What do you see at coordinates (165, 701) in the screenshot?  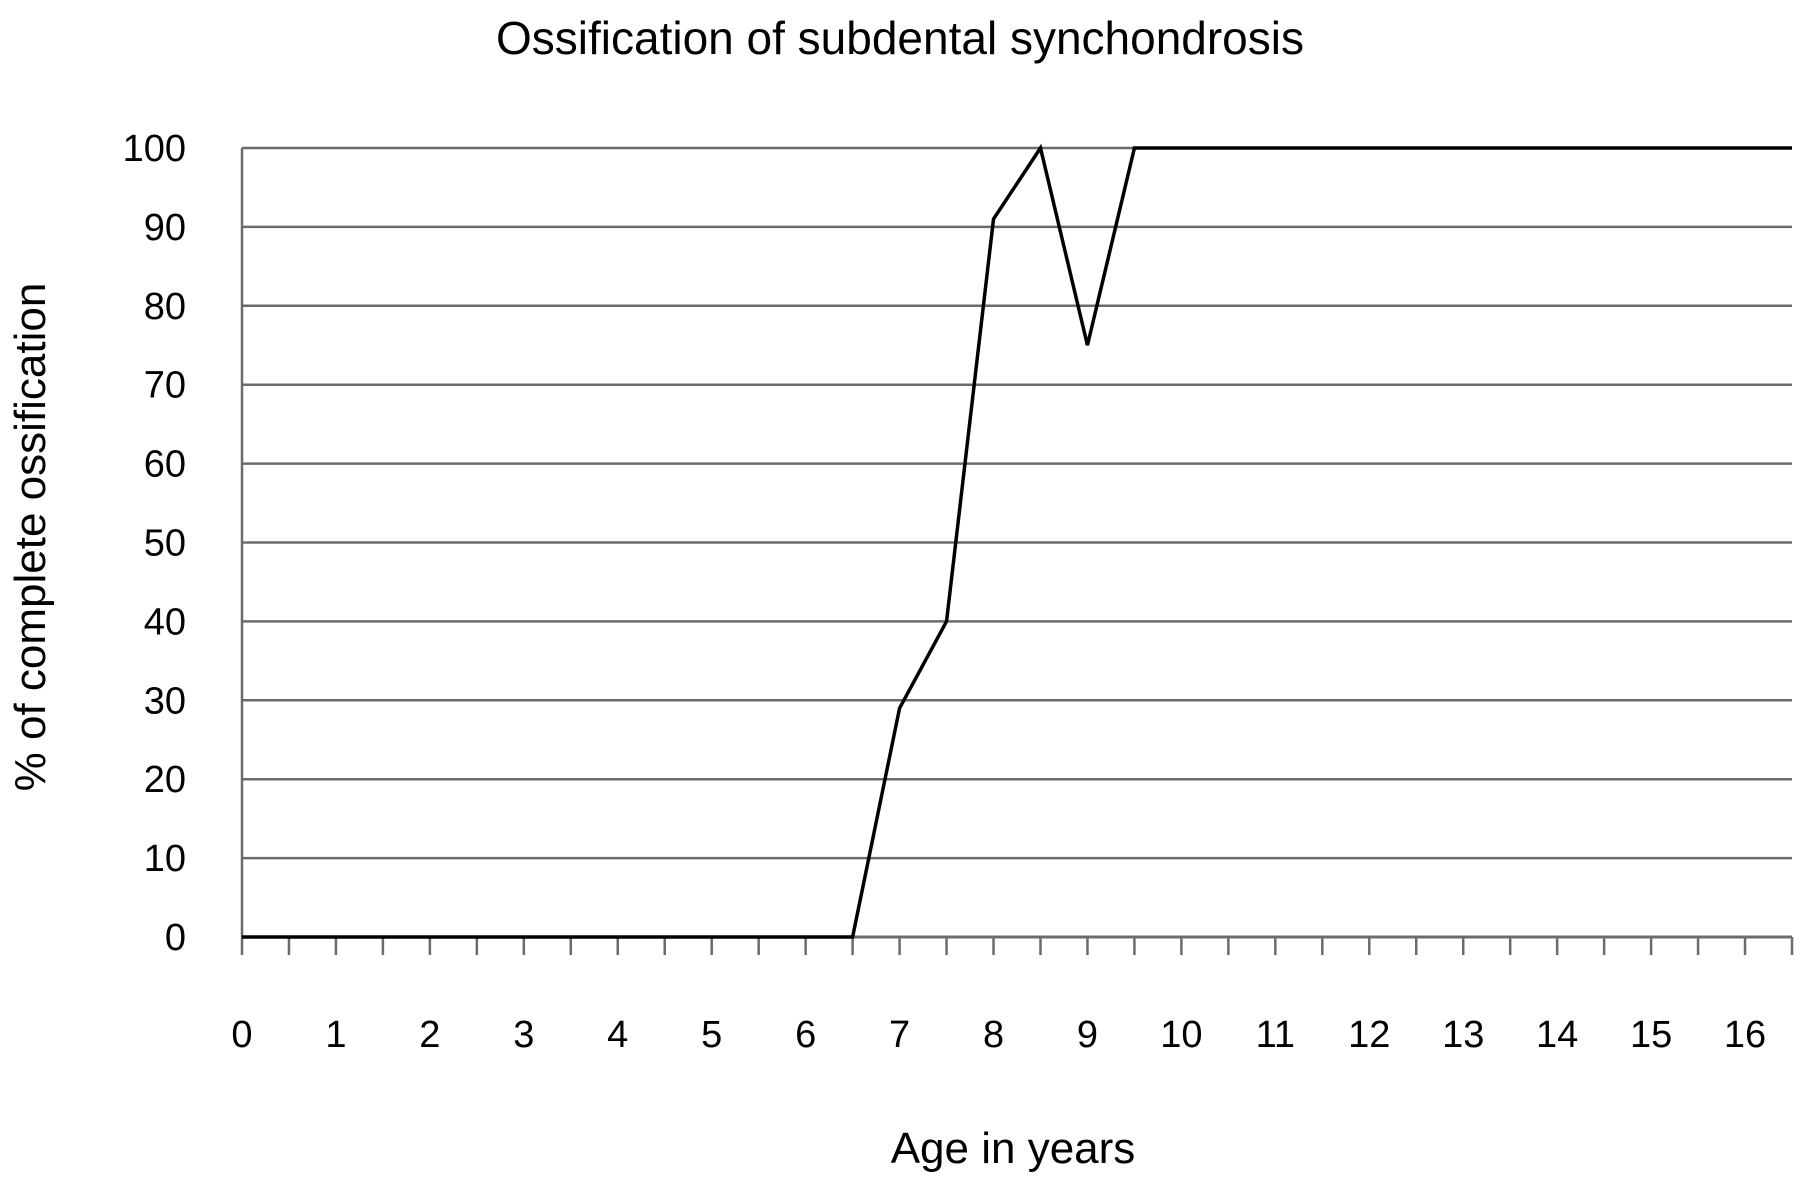 I see `y-tick-label: 30` at bounding box center [165, 701].